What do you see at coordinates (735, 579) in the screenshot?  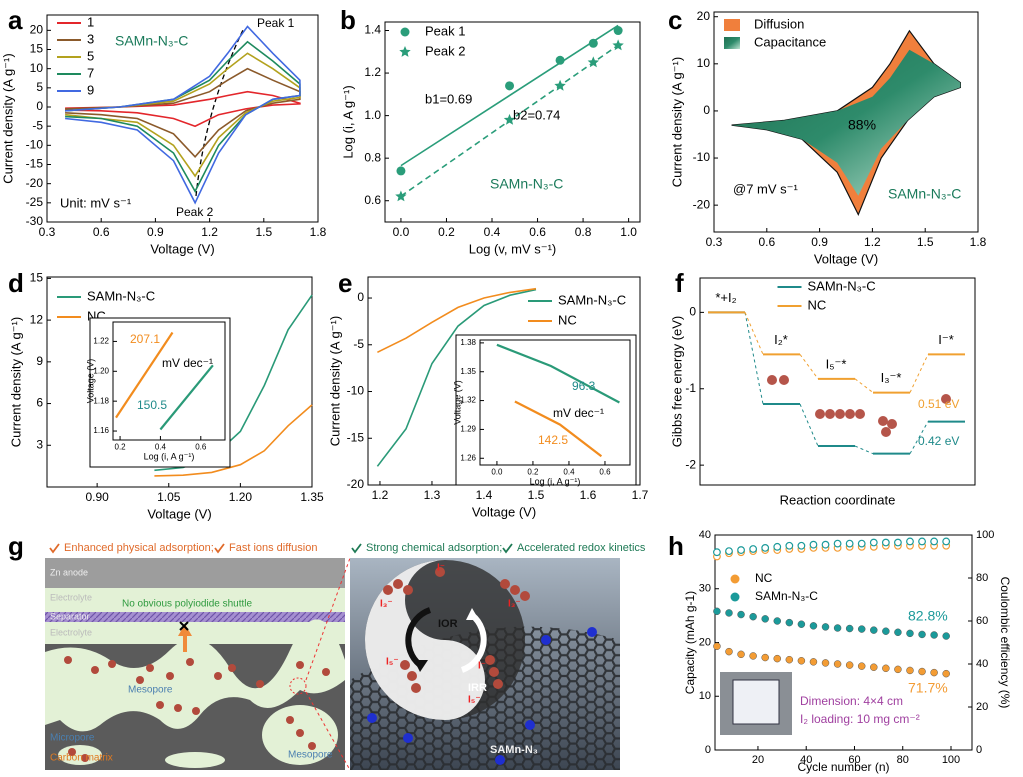 I see `legend-marker` at bounding box center [735, 579].